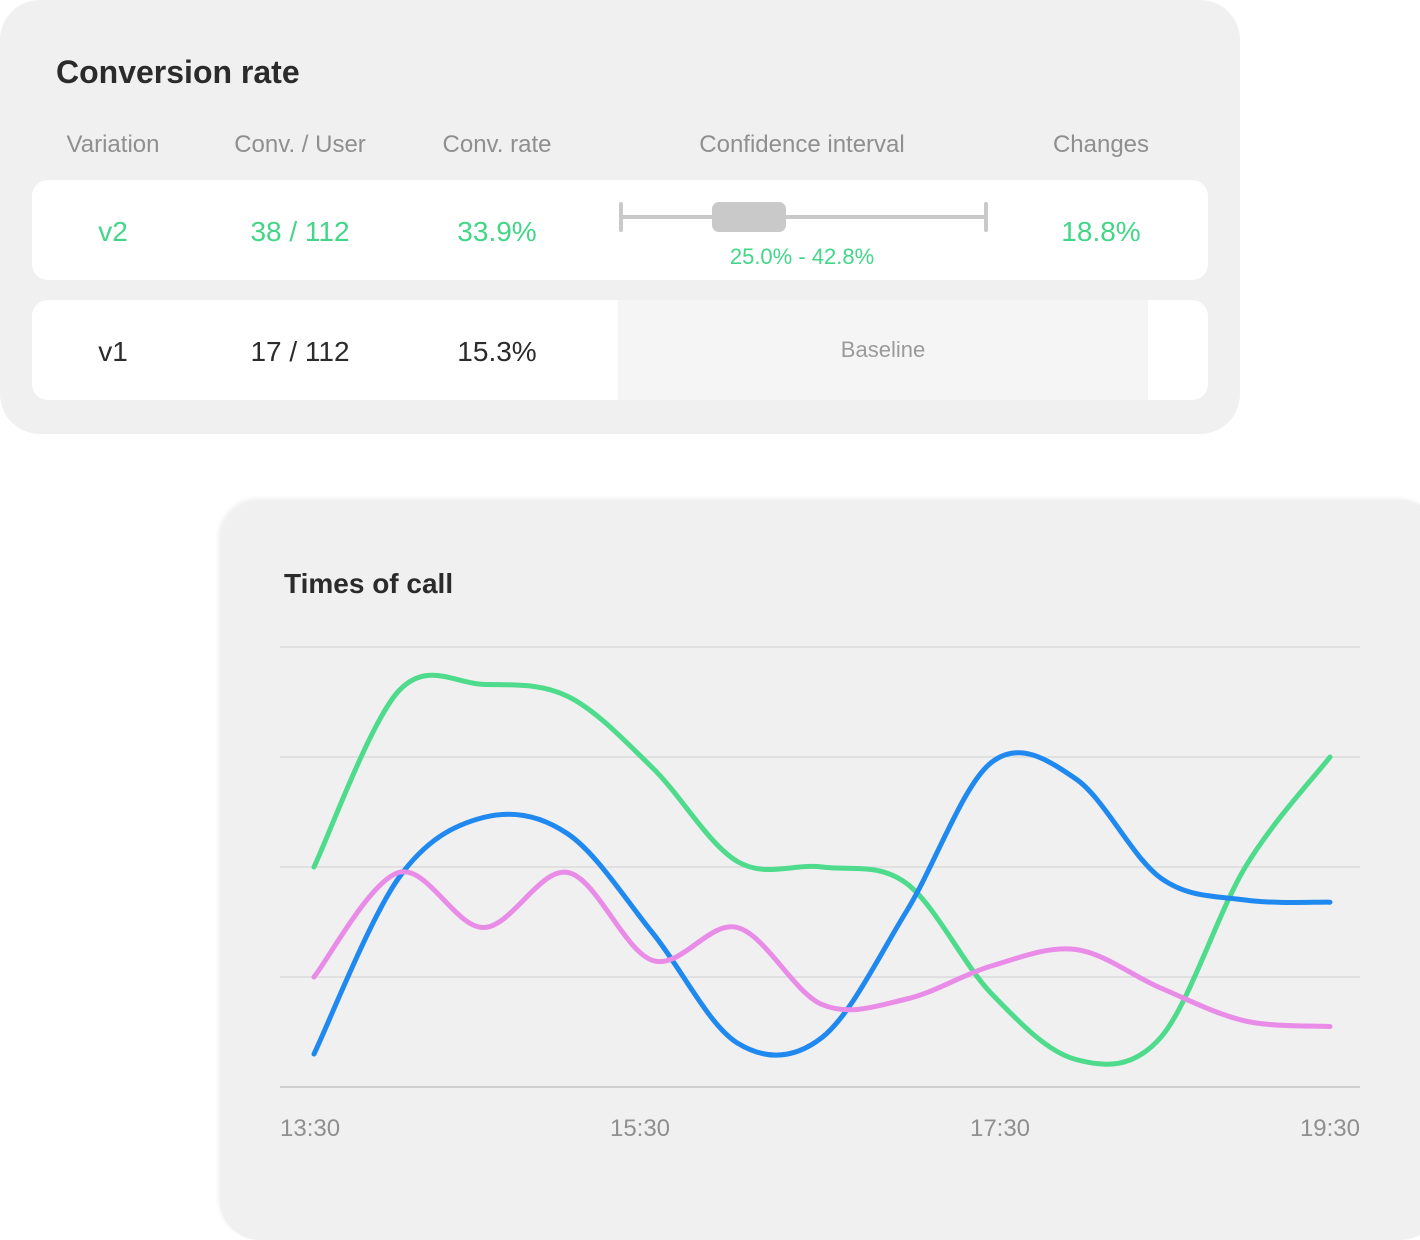 Image resolution: width=1420 pixels, height=1240 pixels. I want to click on header-confidence-interval: Confidence interval, so click(802, 144).